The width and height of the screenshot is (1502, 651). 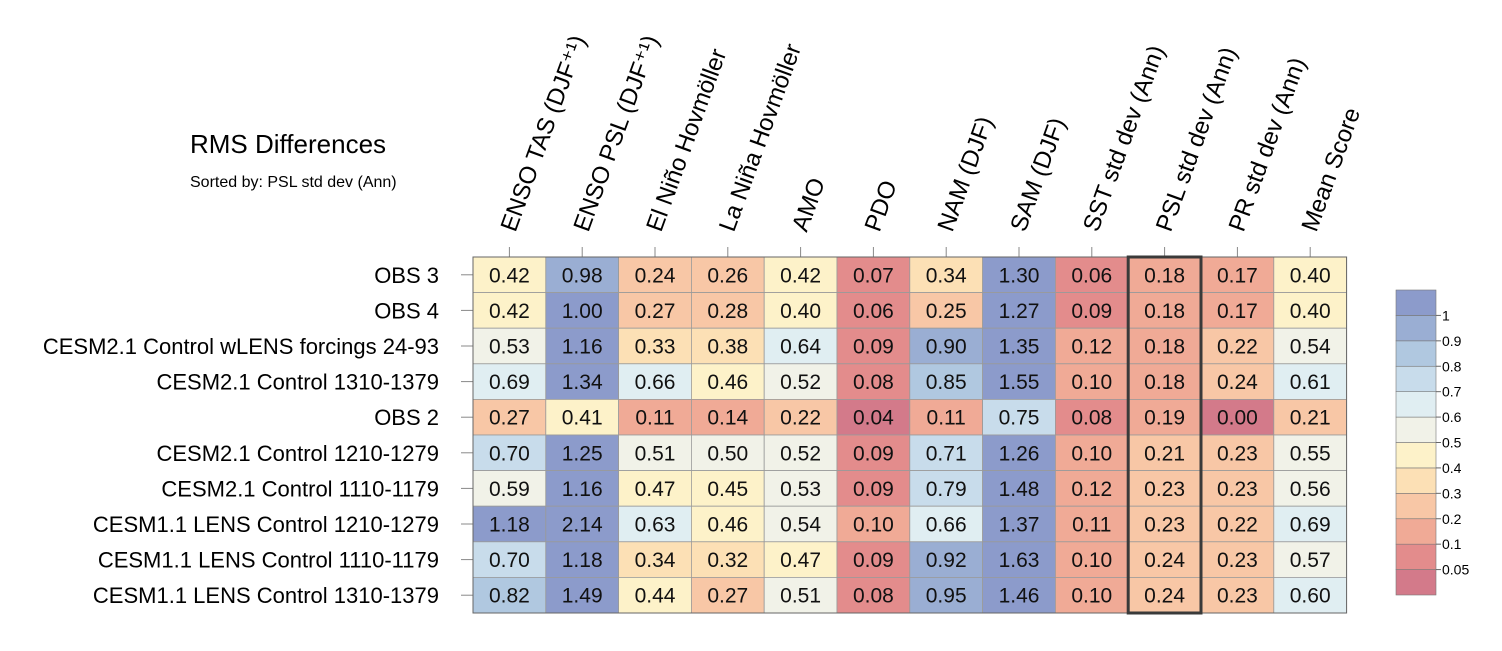 I want to click on cell-value-label: 0.61, so click(x=1310, y=382).